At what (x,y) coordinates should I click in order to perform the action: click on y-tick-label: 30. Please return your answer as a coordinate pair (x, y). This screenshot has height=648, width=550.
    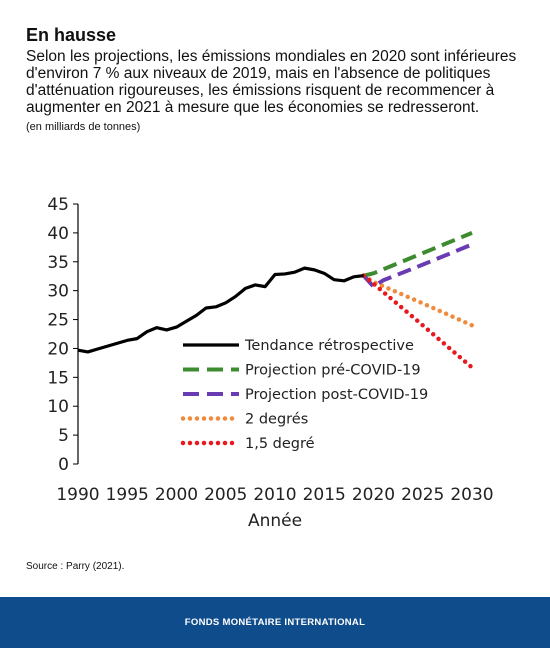
    Looking at the image, I should click on (58, 292).